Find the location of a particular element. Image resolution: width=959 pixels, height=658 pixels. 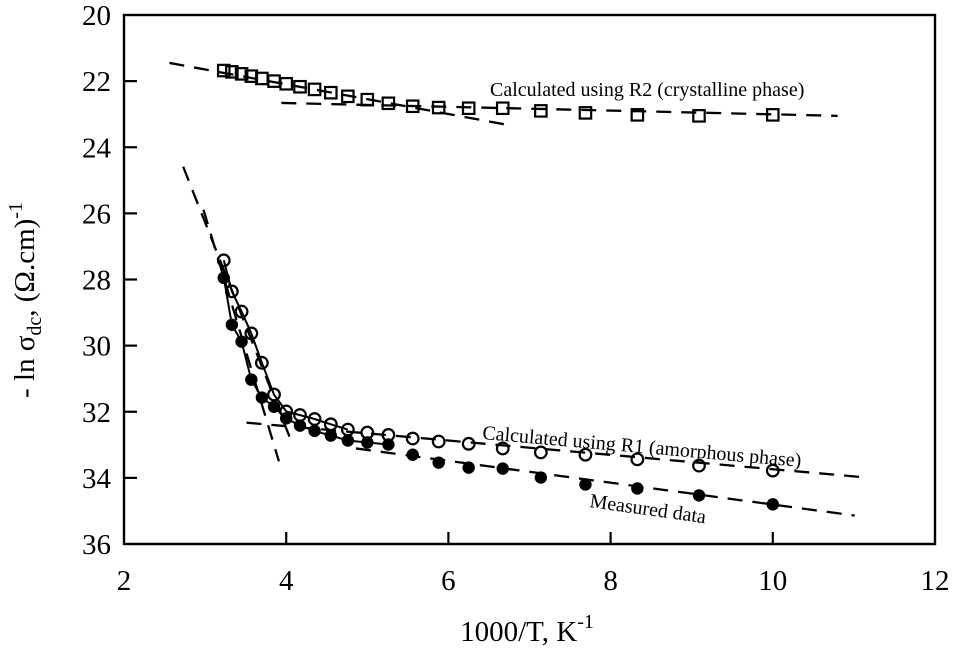

fit-line-r2-low-temp is located at coordinates (559, 109).